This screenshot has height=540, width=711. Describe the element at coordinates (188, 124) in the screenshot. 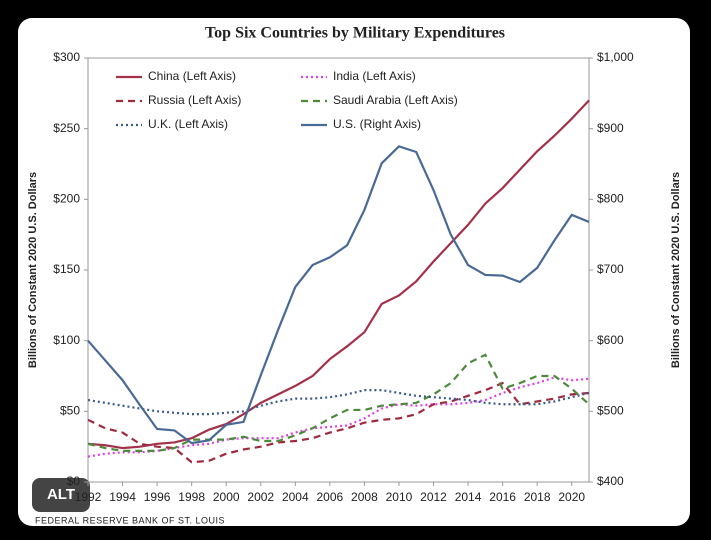

I see `legend-label: U.K. (Left Axis)` at that location.